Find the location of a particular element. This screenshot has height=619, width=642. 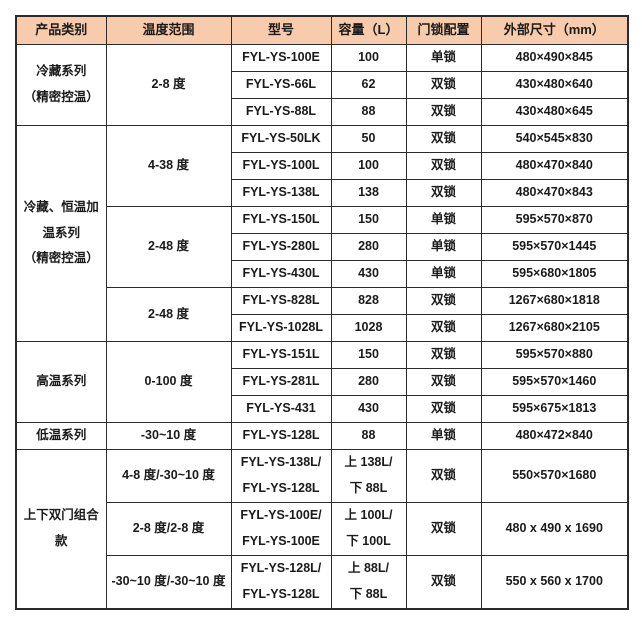

size-cell: 480×472×840 is located at coordinates (554, 436).